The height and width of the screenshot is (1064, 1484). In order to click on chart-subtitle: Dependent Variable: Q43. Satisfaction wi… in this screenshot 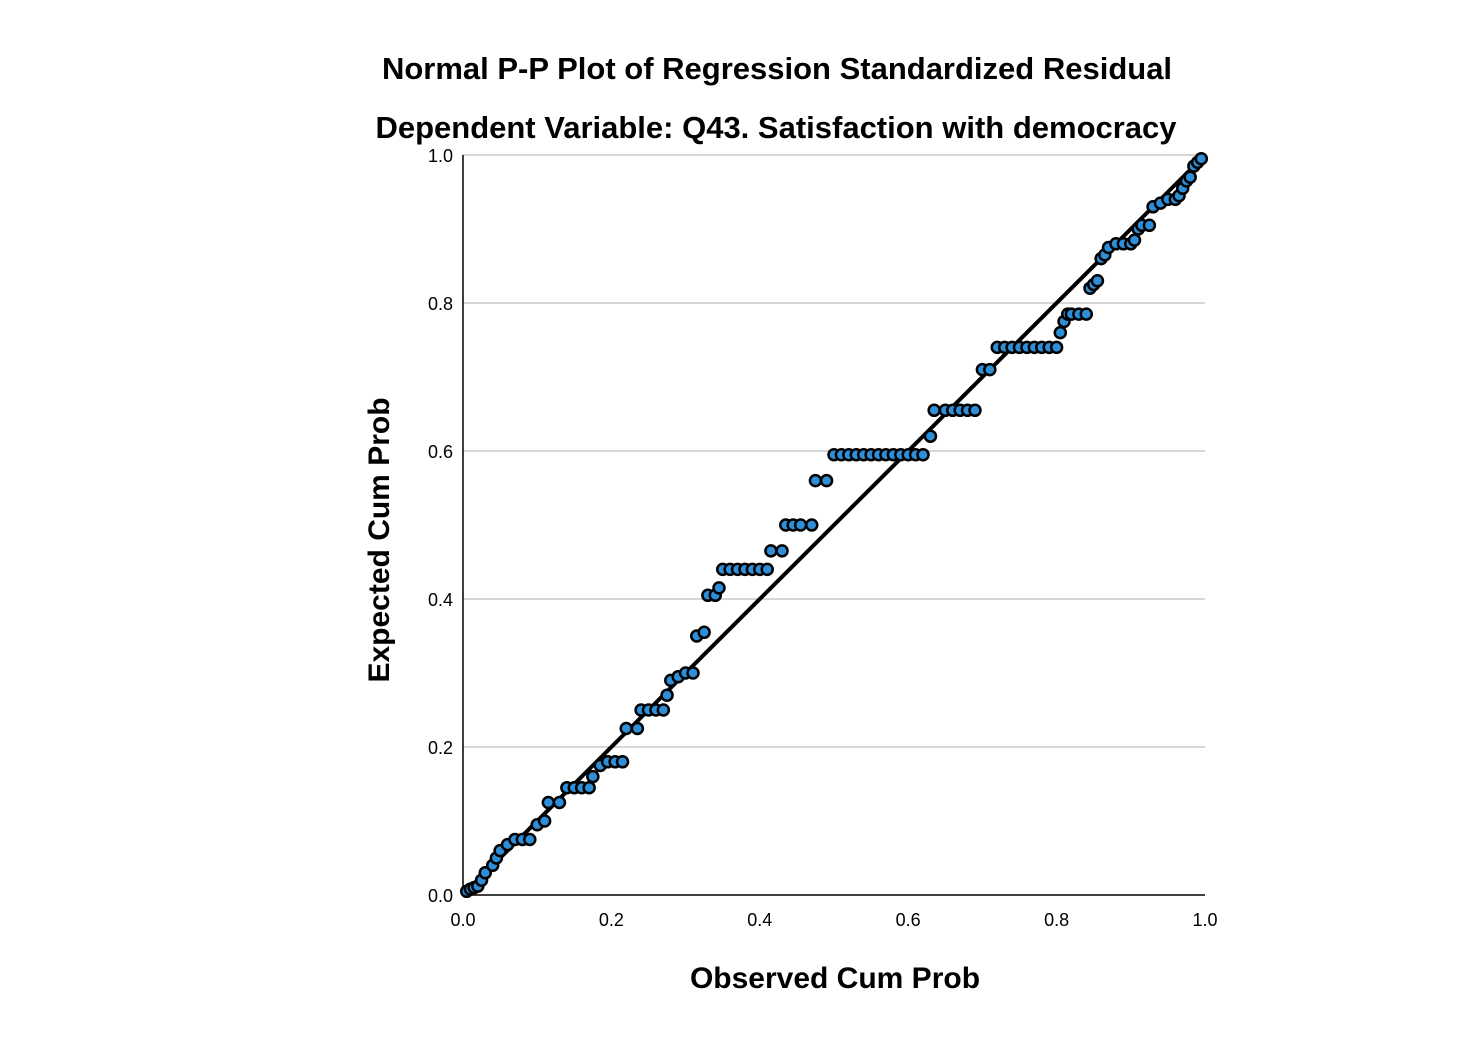, I will do `click(776, 127)`.